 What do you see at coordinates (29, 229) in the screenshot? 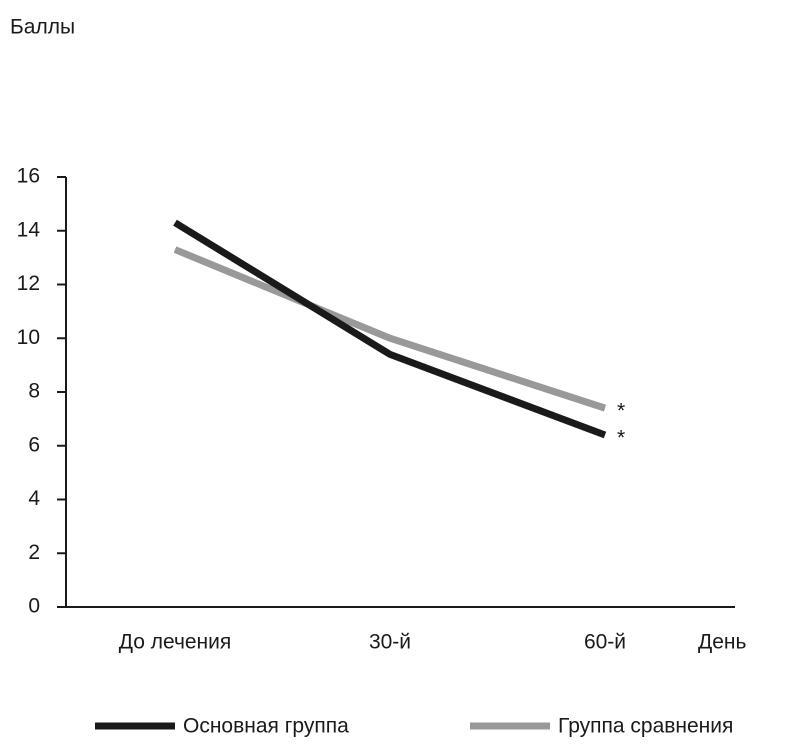
I see `y-tick-label: 14` at bounding box center [29, 229].